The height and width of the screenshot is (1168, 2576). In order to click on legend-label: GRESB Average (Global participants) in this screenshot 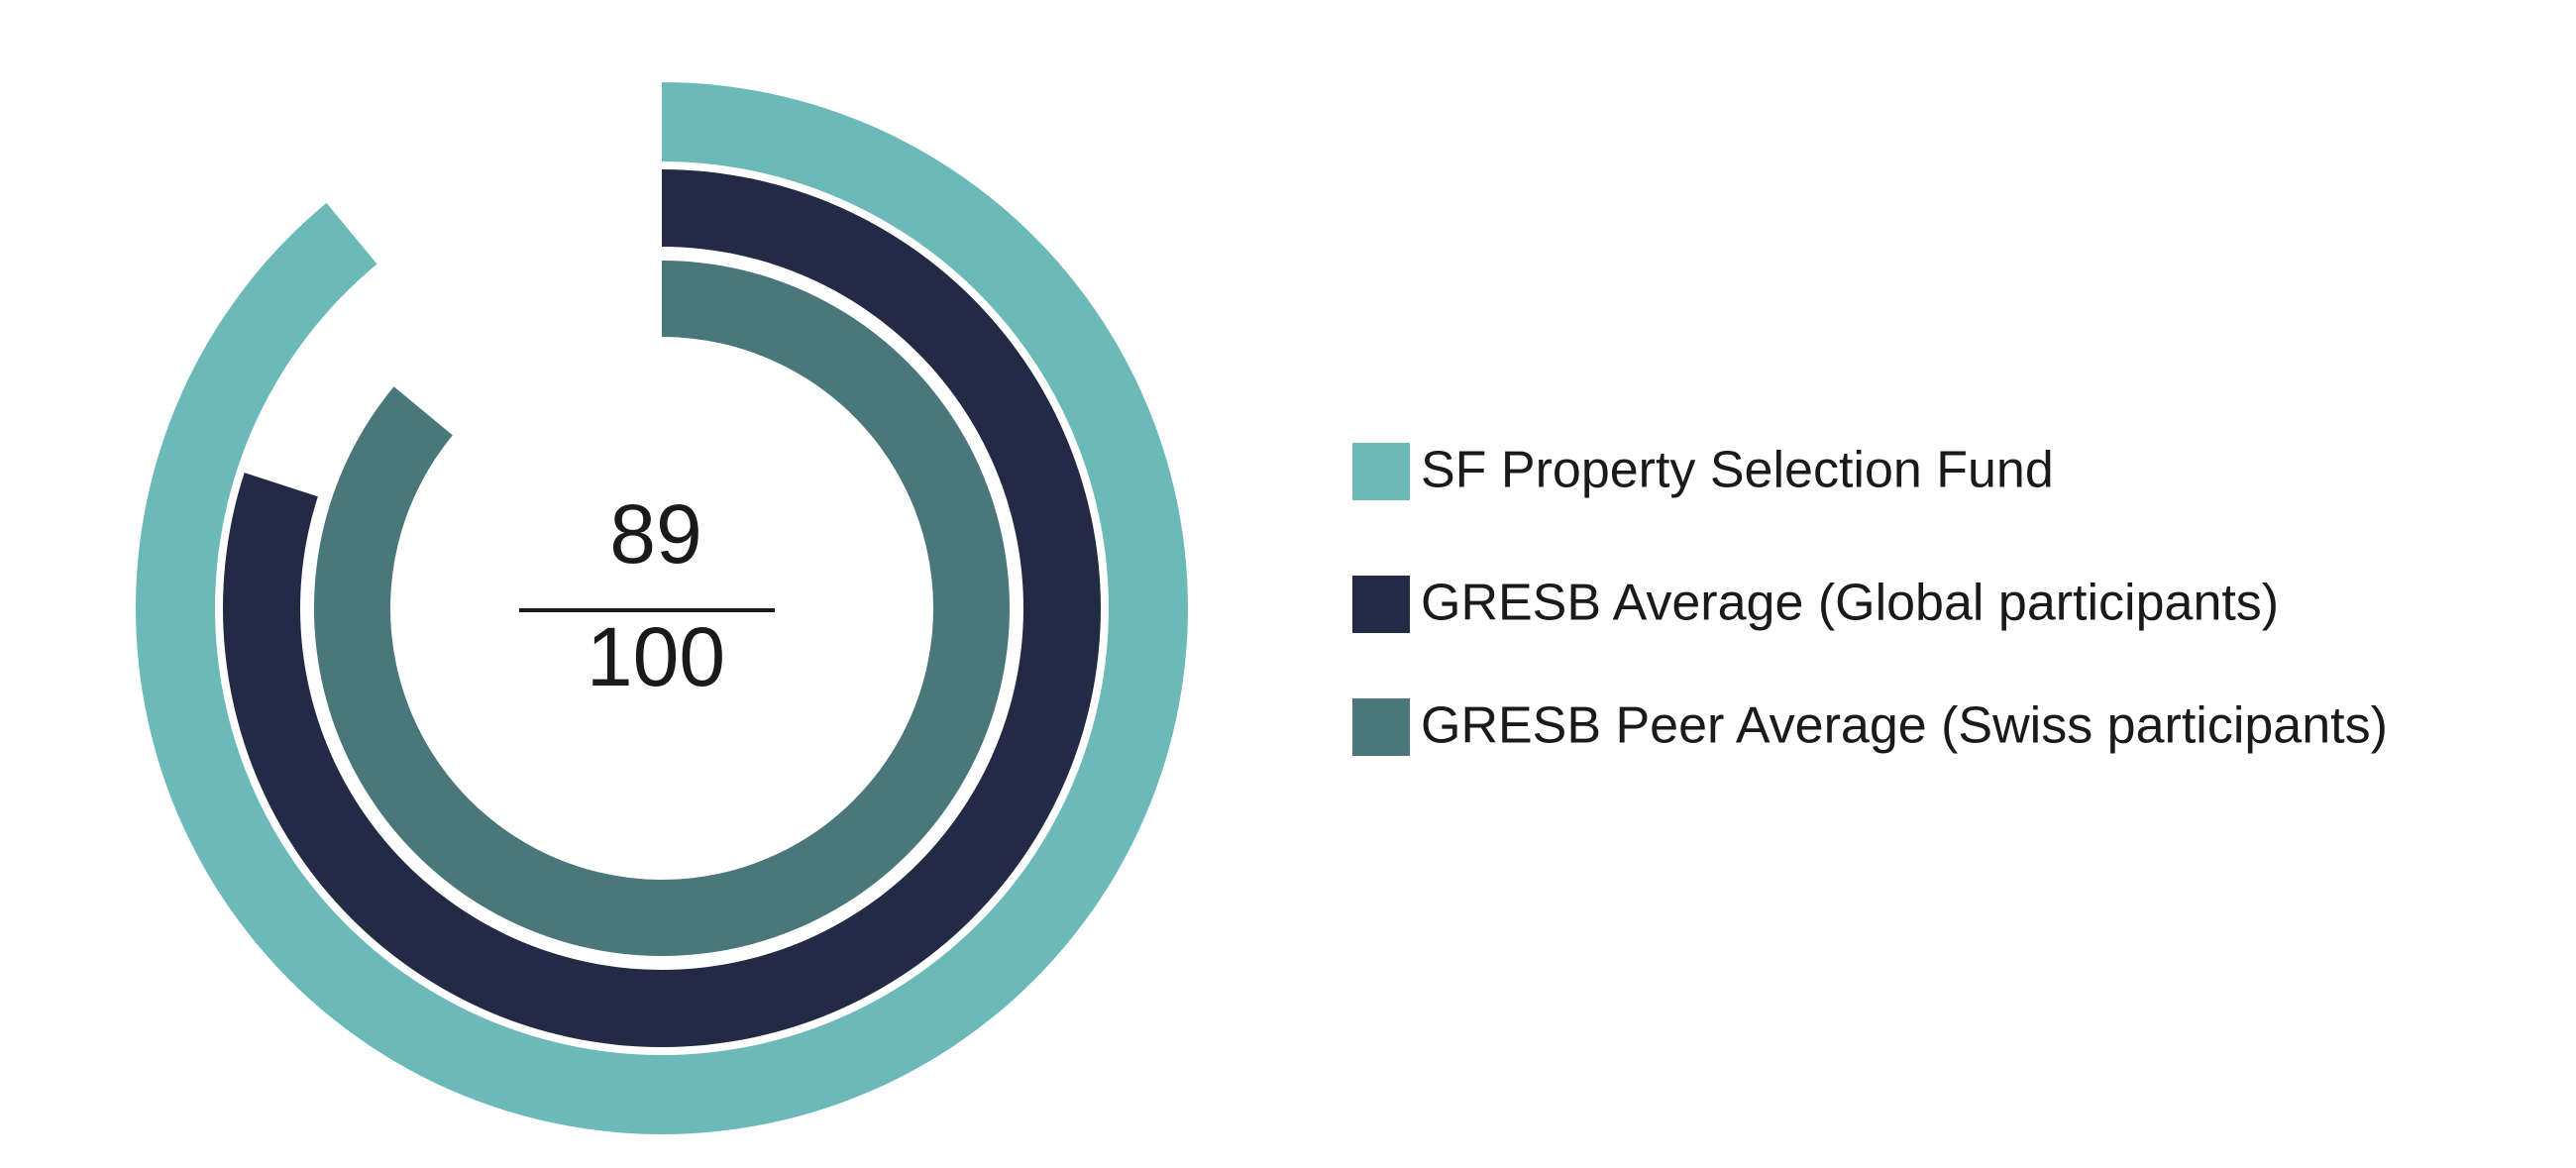, I will do `click(1850, 603)`.